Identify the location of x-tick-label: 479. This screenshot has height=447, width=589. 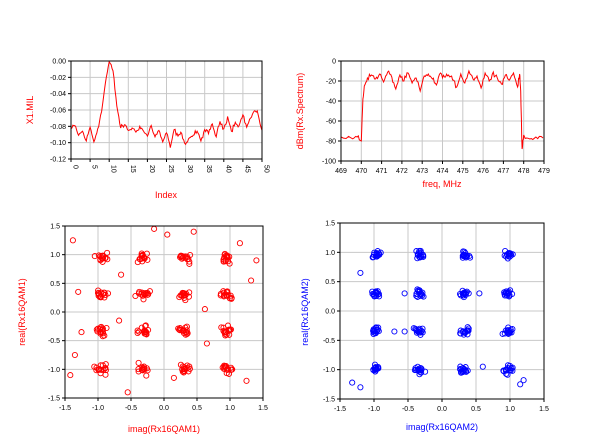
(544, 171).